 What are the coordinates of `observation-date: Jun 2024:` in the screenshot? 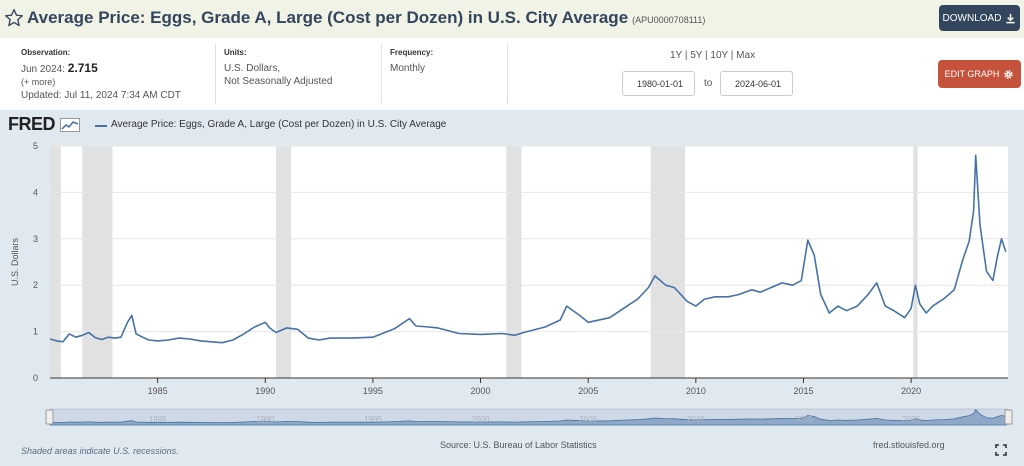 It's located at (43, 69).